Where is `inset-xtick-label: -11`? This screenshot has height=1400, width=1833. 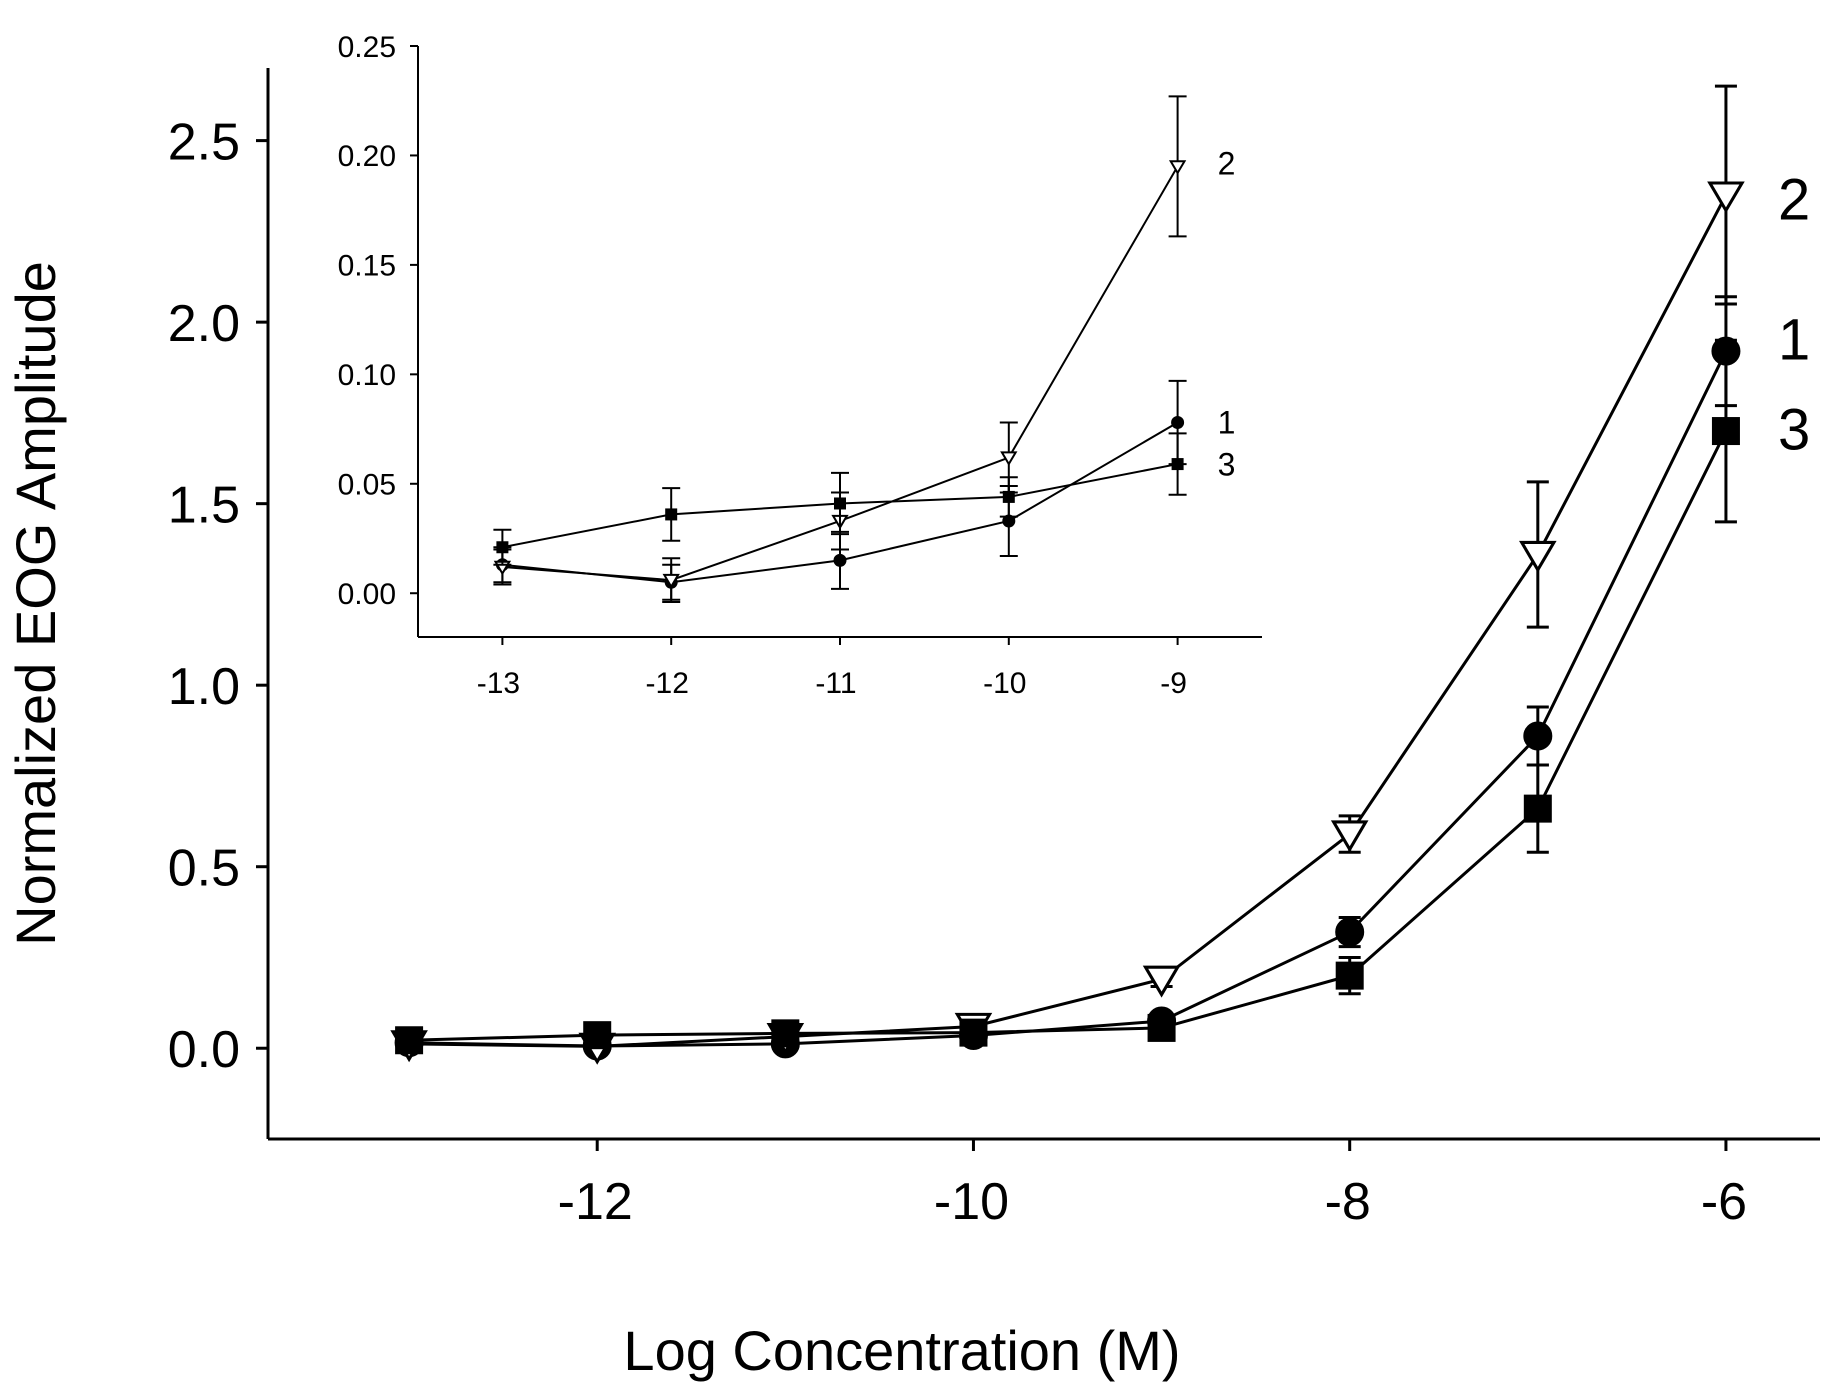 inset-xtick-label: -11 is located at coordinates (835, 683).